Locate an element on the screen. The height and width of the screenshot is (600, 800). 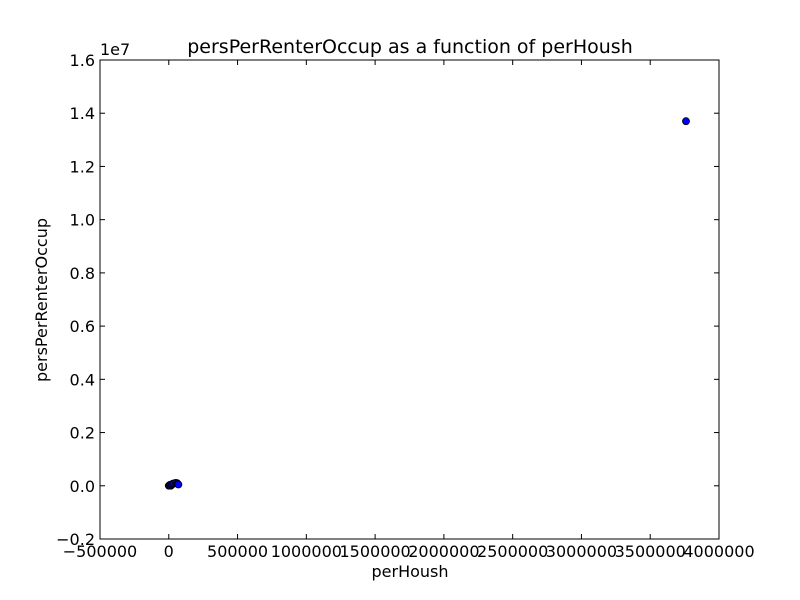
y-tick-label: 1.6 is located at coordinates (82, 60).